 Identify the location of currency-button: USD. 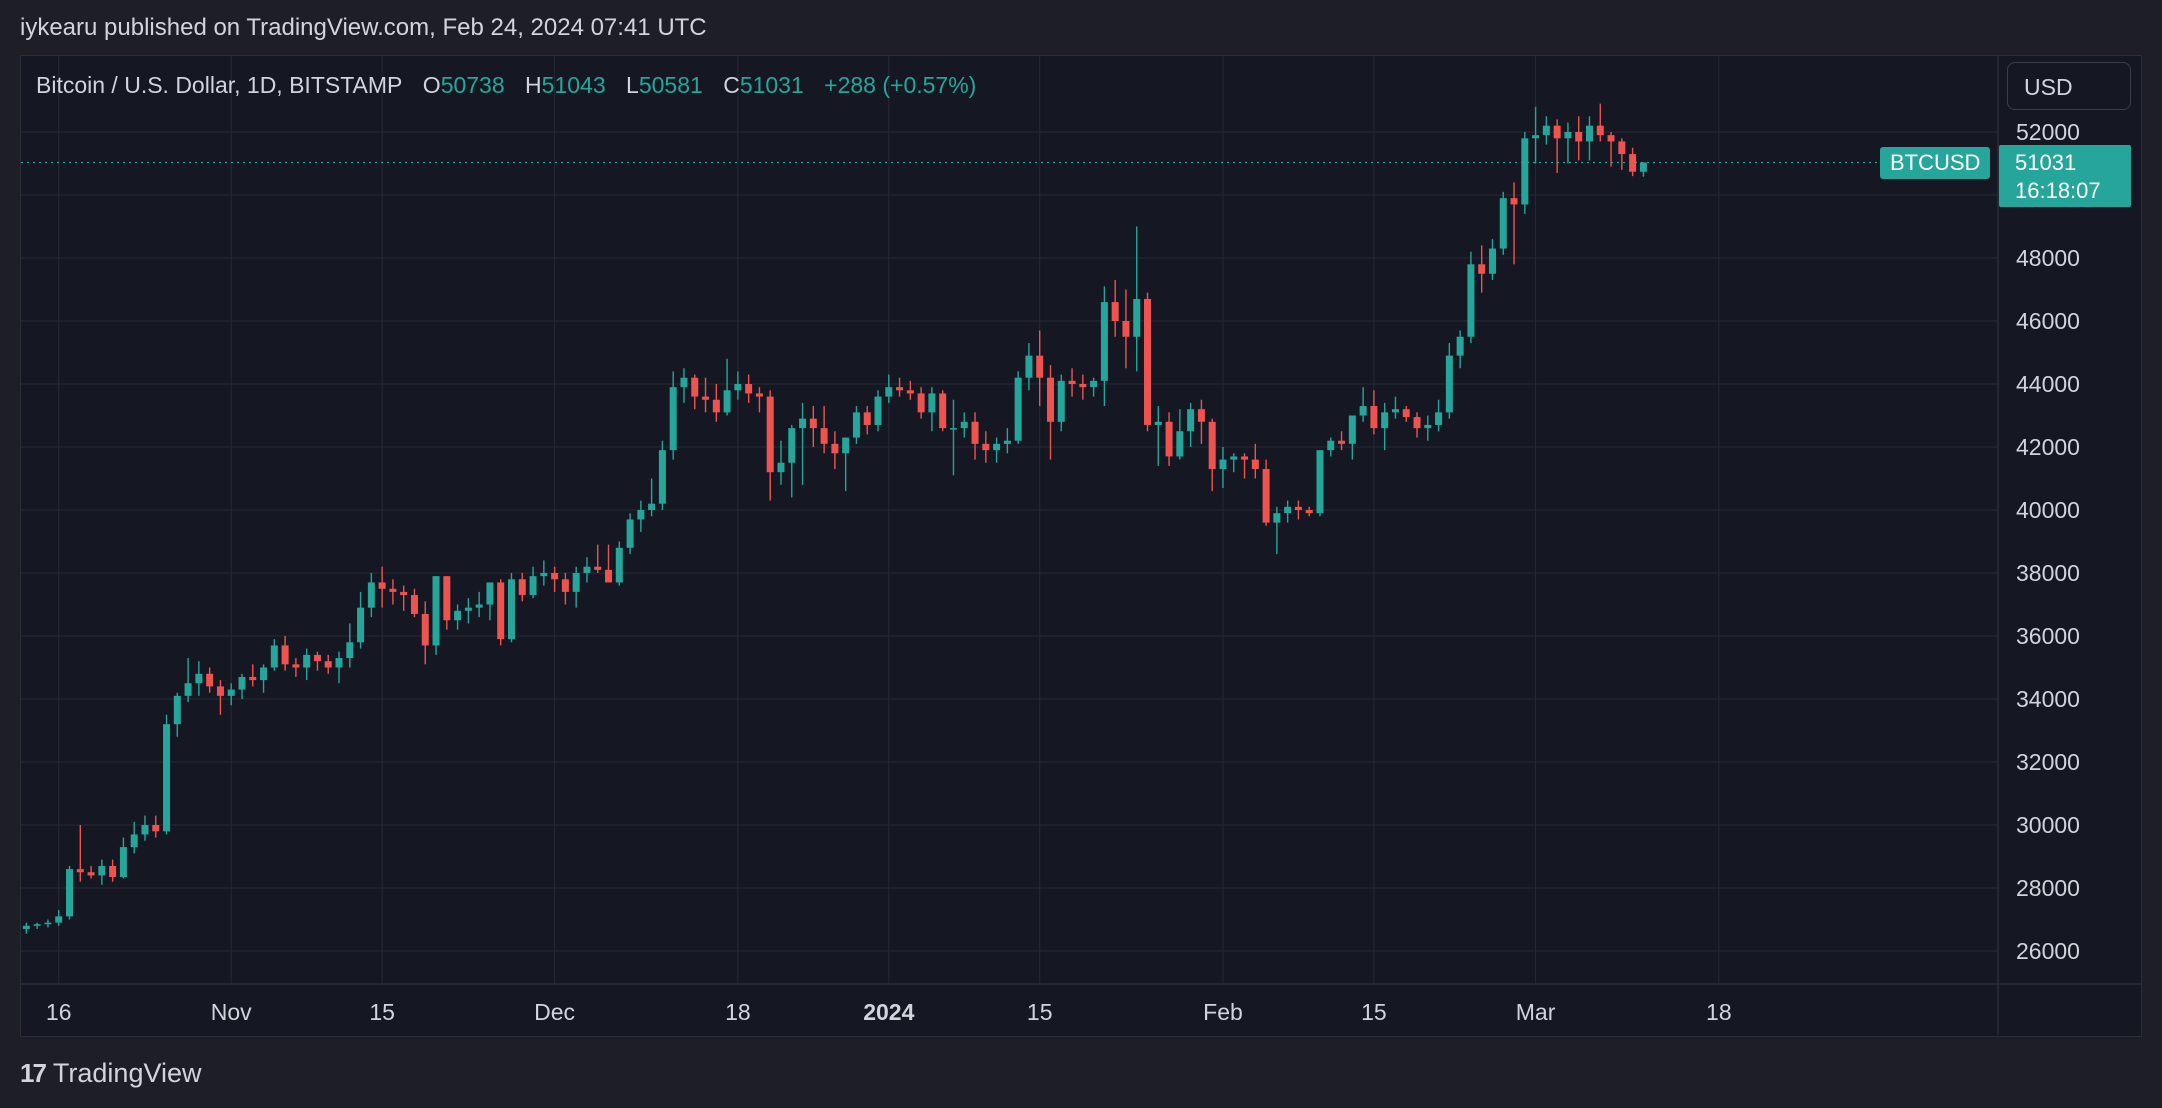
(2069, 86).